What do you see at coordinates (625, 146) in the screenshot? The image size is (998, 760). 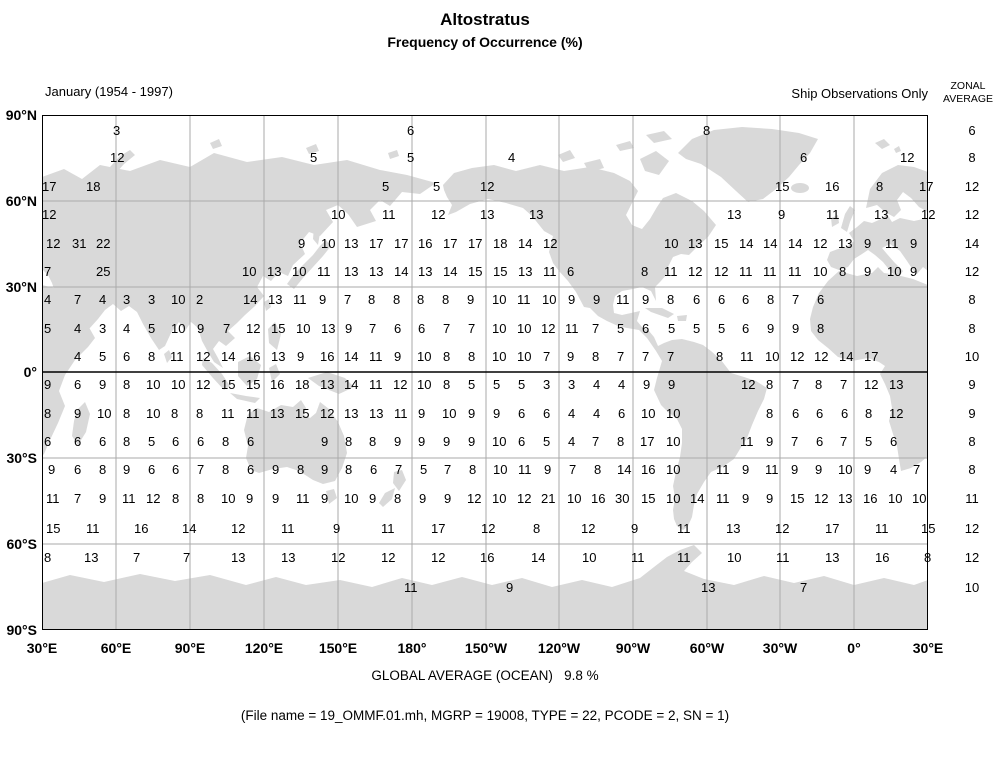 I see `island-devon` at bounding box center [625, 146].